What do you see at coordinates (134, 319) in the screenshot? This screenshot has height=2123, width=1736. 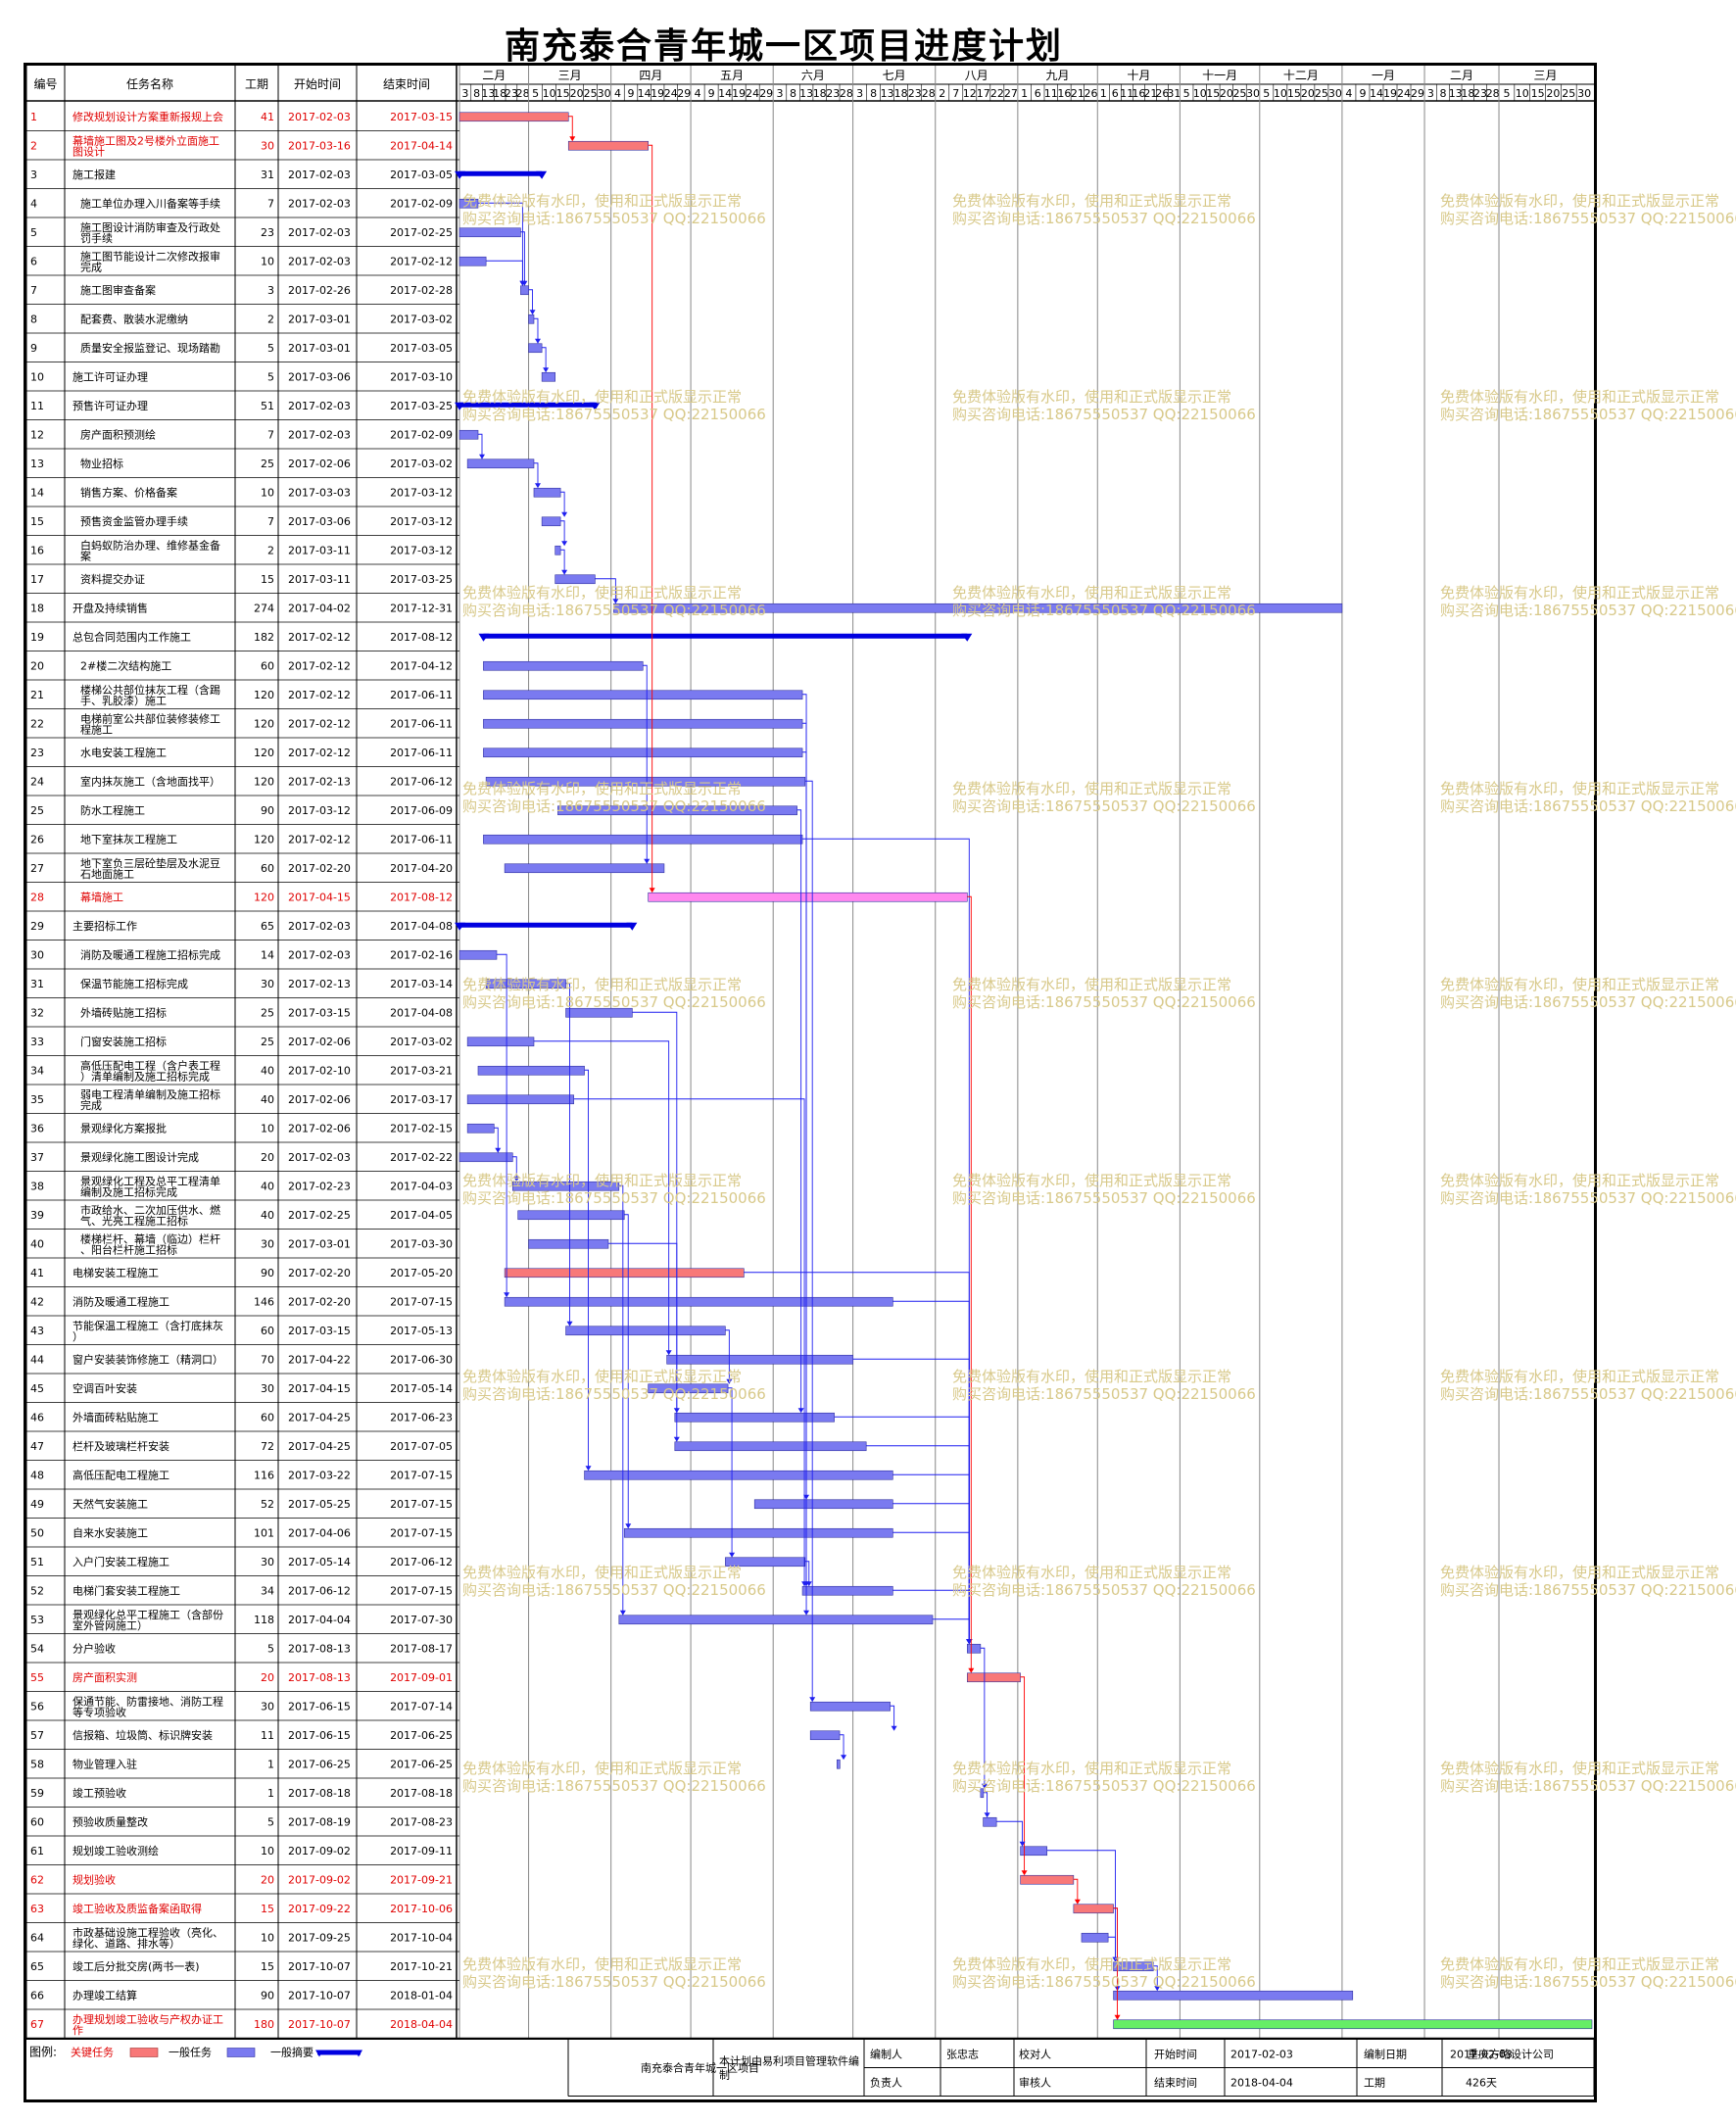 I see `task-name: 配套费、散装水泥缴纳` at bounding box center [134, 319].